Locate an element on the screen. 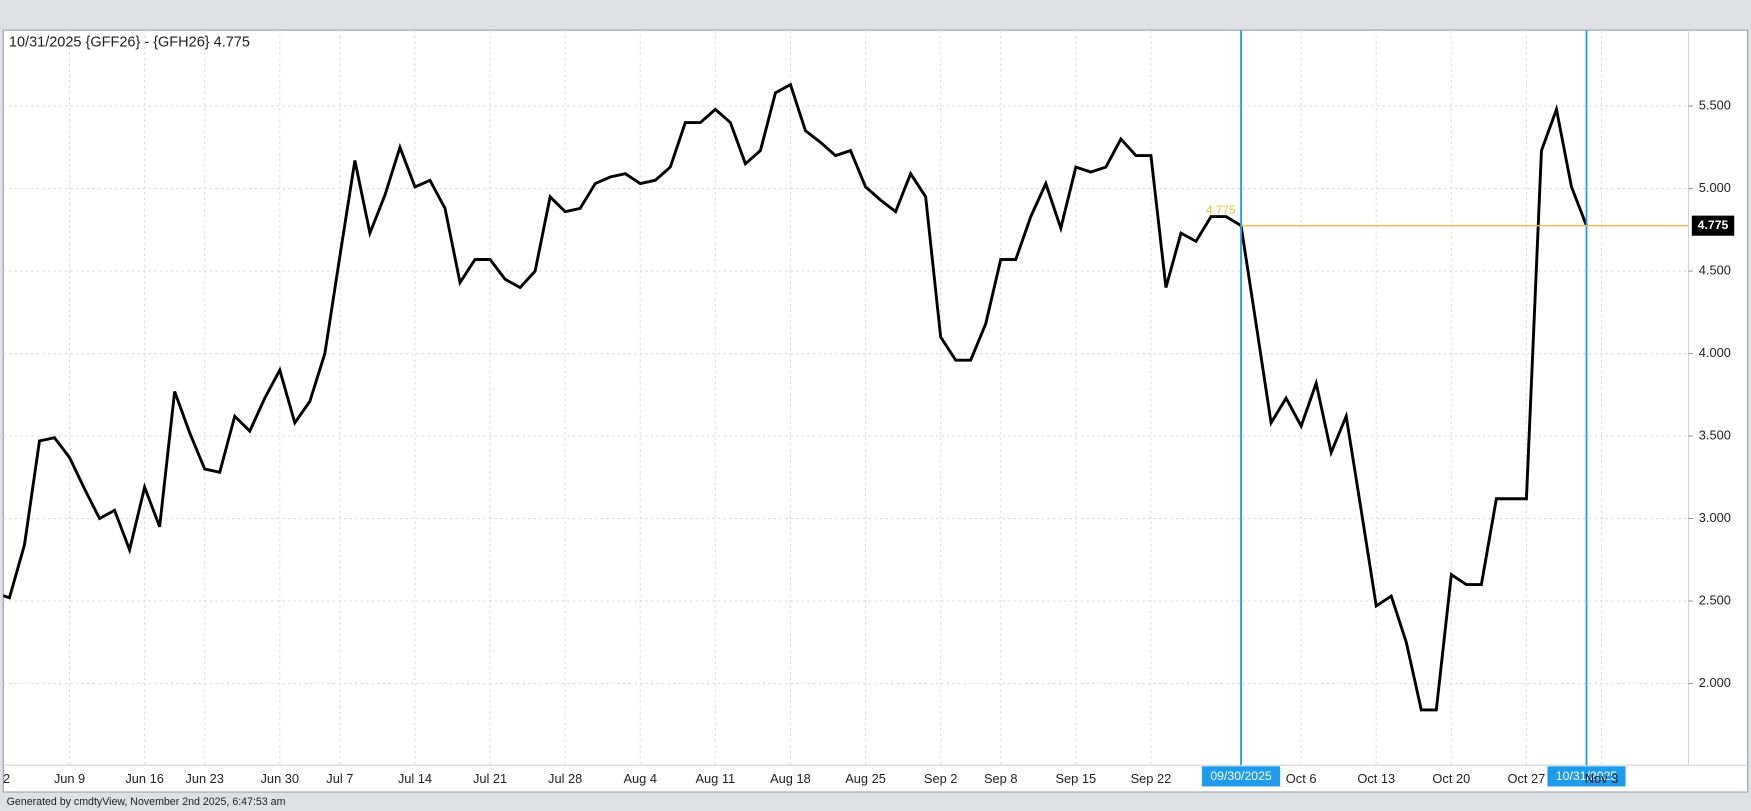 This screenshot has height=811, width=1751. x-tick-label: Aug 25 is located at coordinates (865, 778).